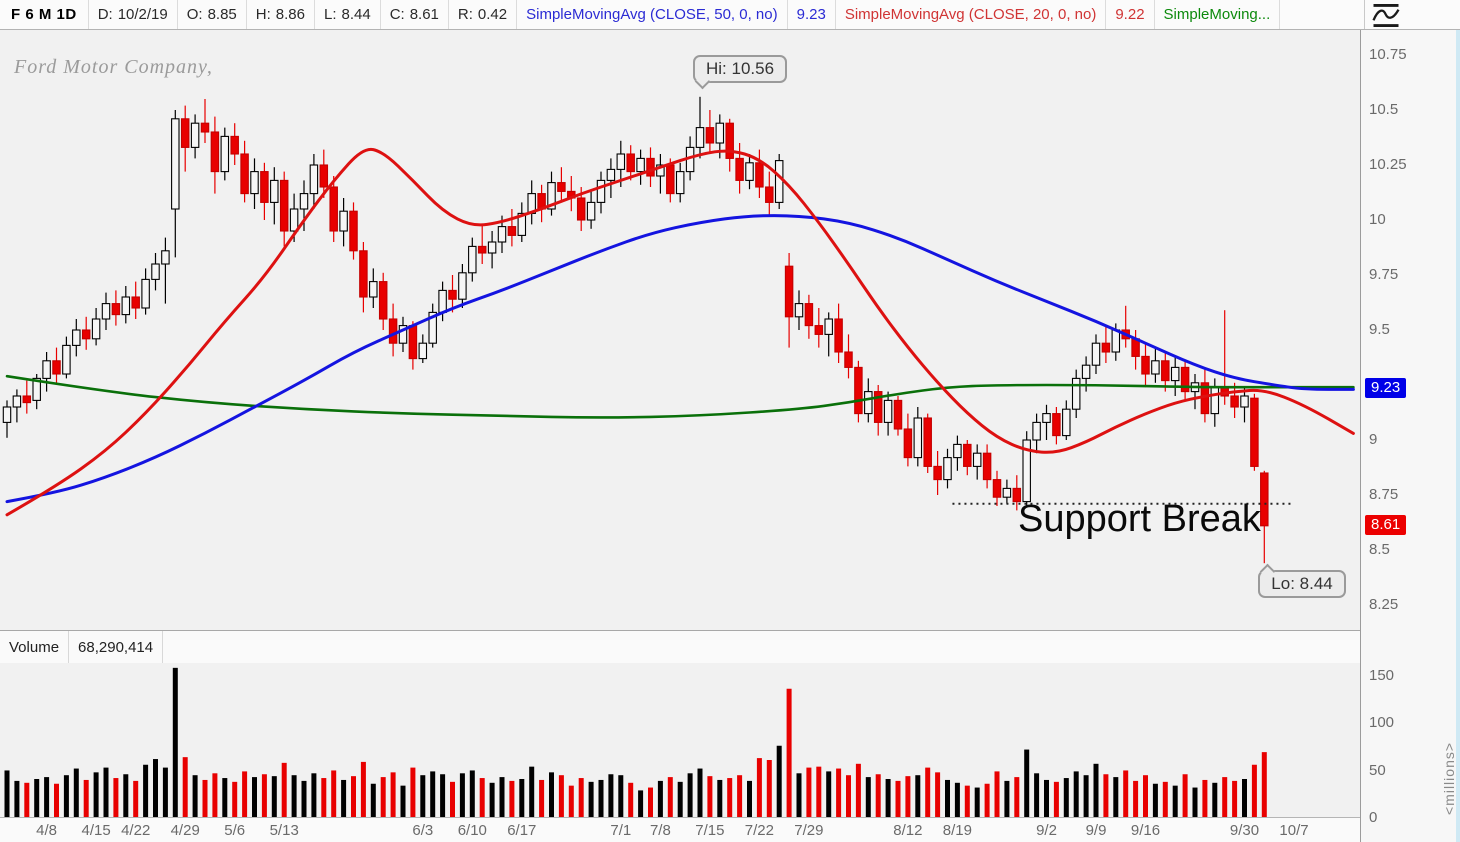 This screenshot has height=842, width=1460. Describe the element at coordinates (621, 830) in the screenshot. I see `date-tick-label: 7/1` at that location.